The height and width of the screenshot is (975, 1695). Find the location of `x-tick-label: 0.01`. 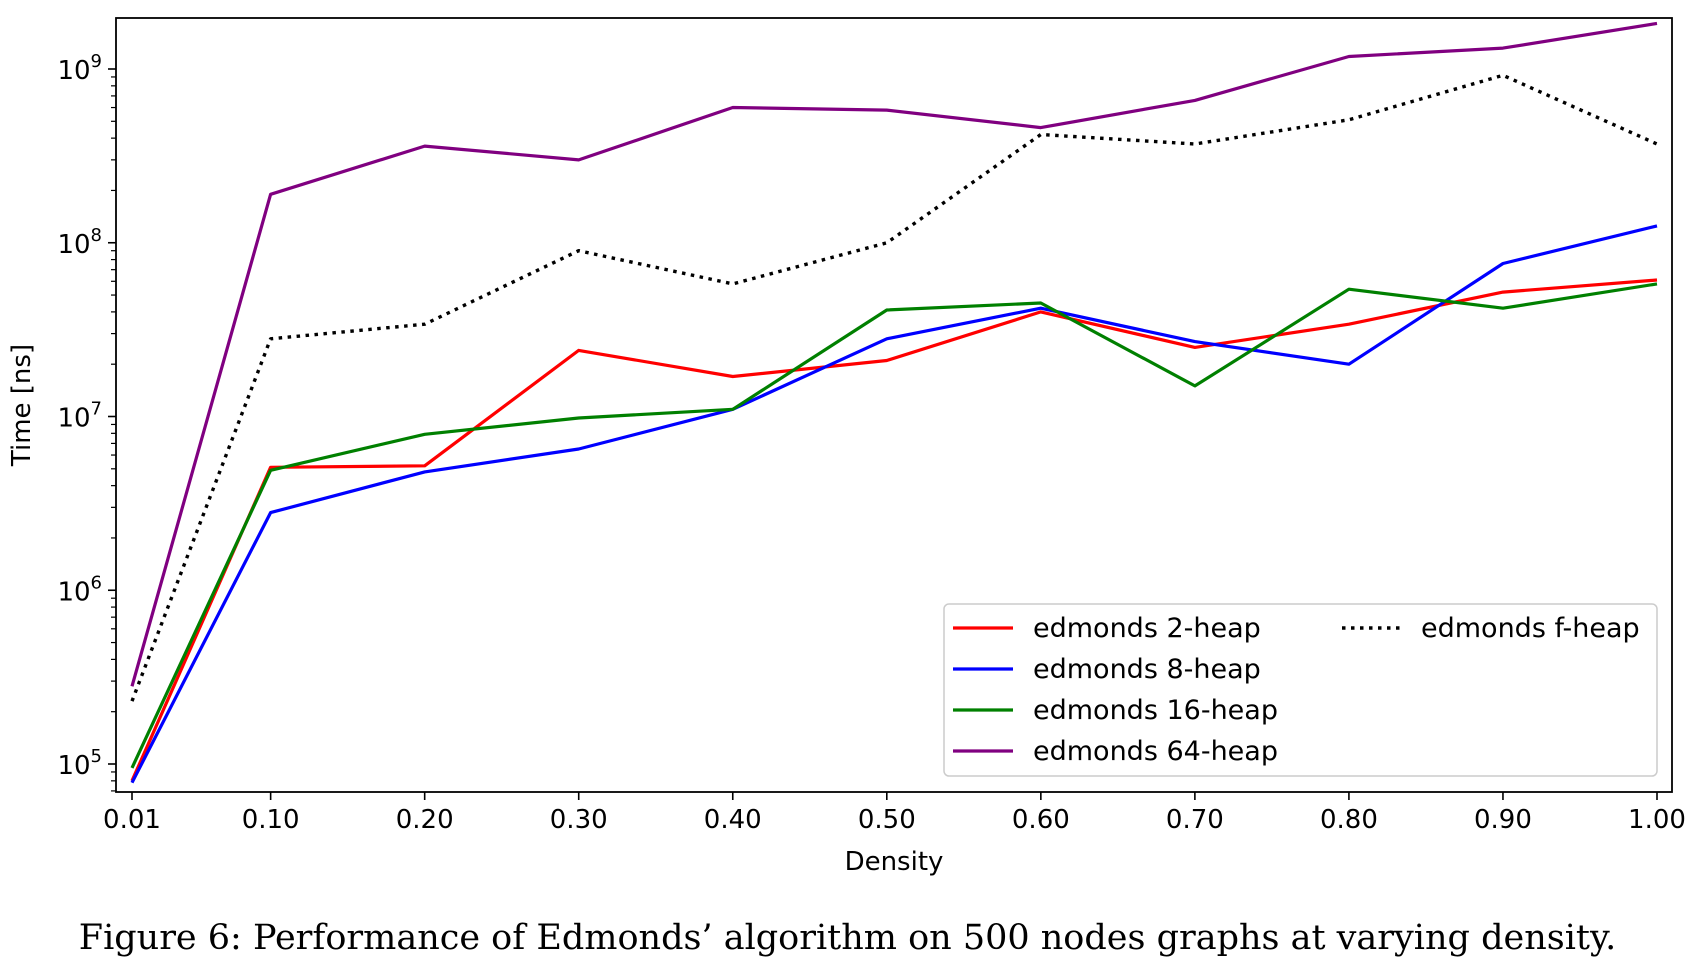

x-tick-label: 0.01 is located at coordinates (132, 820).